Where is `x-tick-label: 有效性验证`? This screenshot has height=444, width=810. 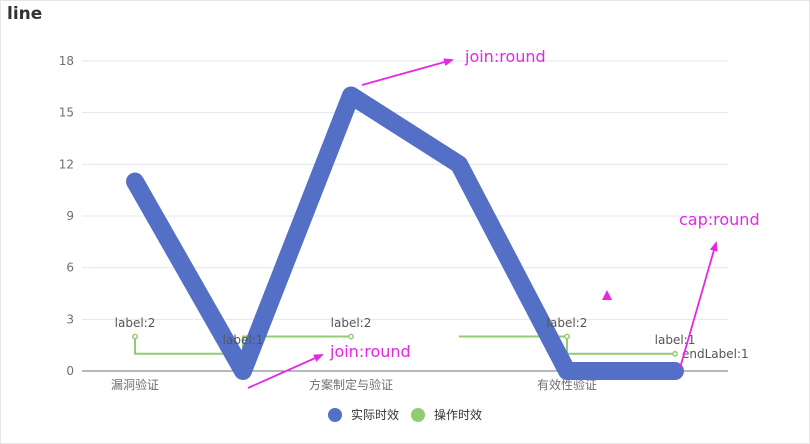
x-tick-label: 有效性验证 is located at coordinates (567, 384).